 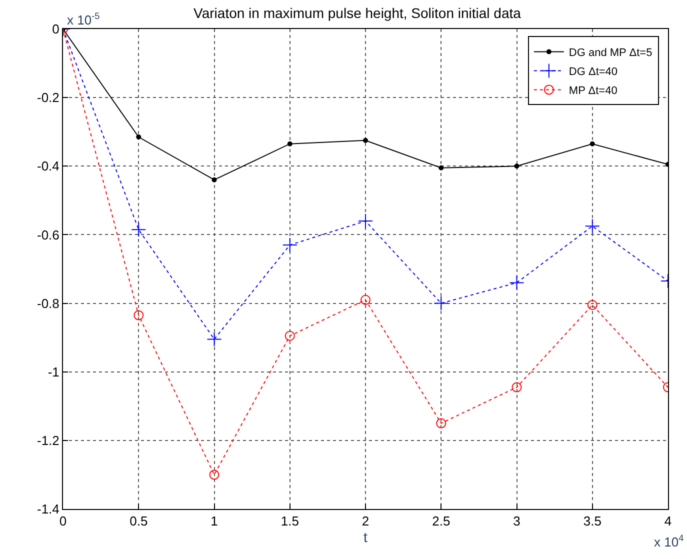 What do you see at coordinates (593, 90) in the screenshot?
I see `legend-label: MP Δt=40` at bounding box center [593, 90].